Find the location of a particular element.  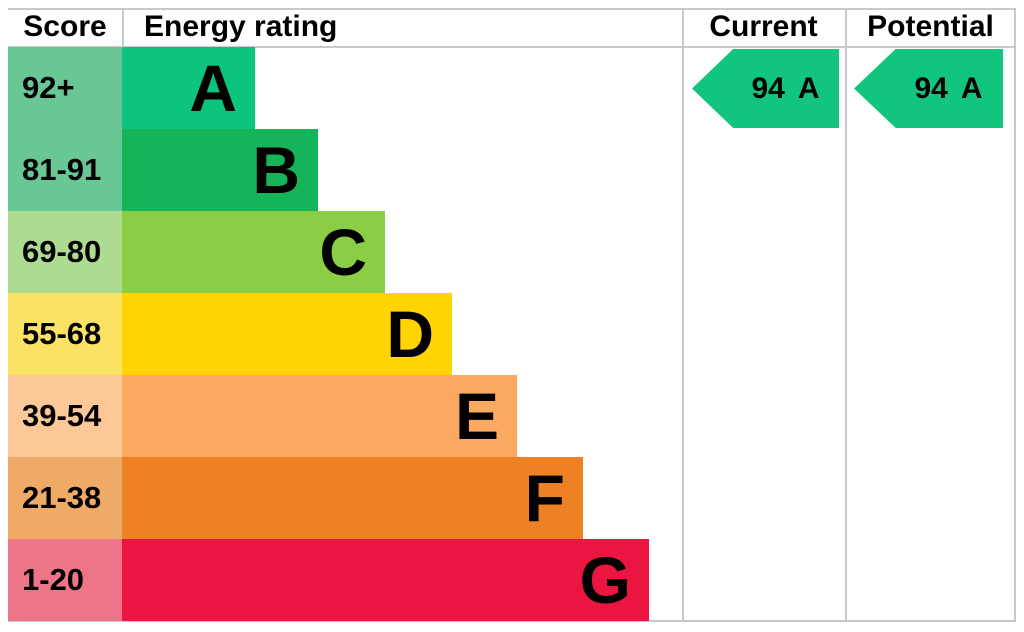

band-letter-d: D is located at coordinates (410, 334).